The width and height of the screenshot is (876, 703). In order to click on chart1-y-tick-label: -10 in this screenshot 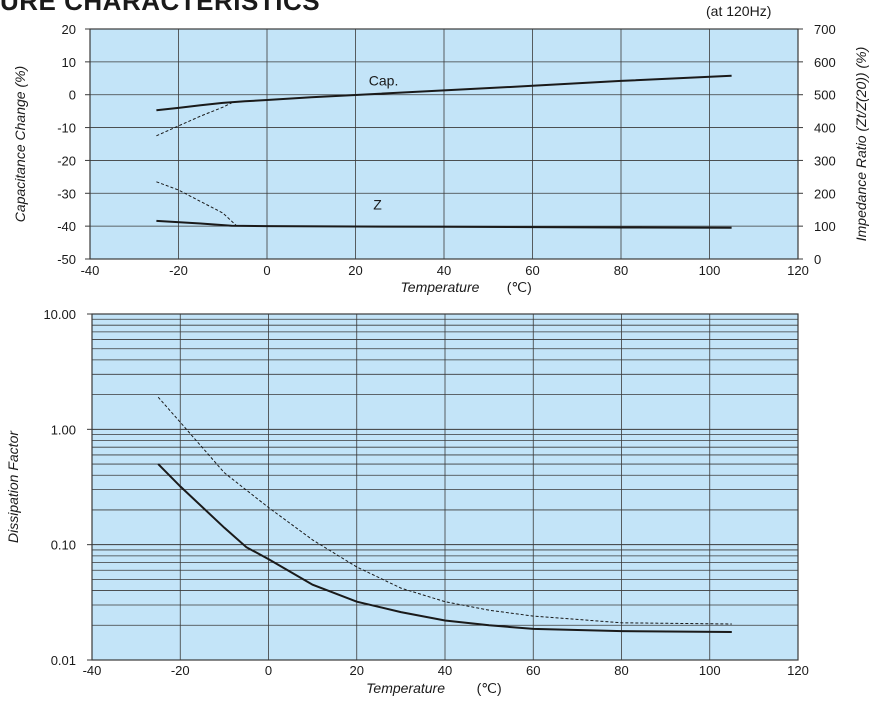, I will do `click(66, 128)`.